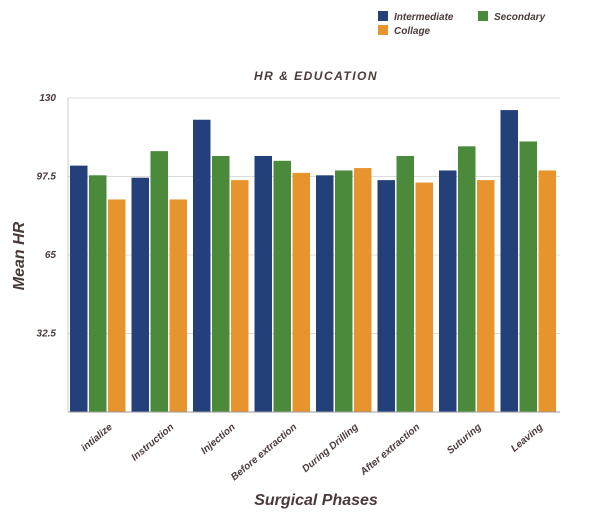  Describe the element at coordinates (47, 334) in the screenshot. I see `y-tick-label: 32.5` at that location.